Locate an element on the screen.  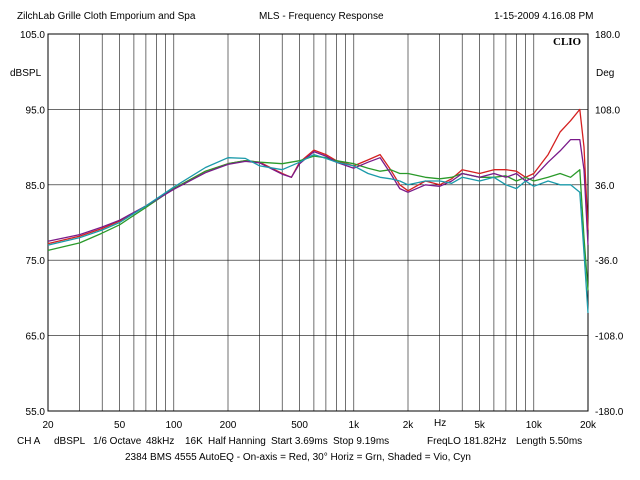
y2-tick-label: 36.0 is located at coordinates (605, 186).